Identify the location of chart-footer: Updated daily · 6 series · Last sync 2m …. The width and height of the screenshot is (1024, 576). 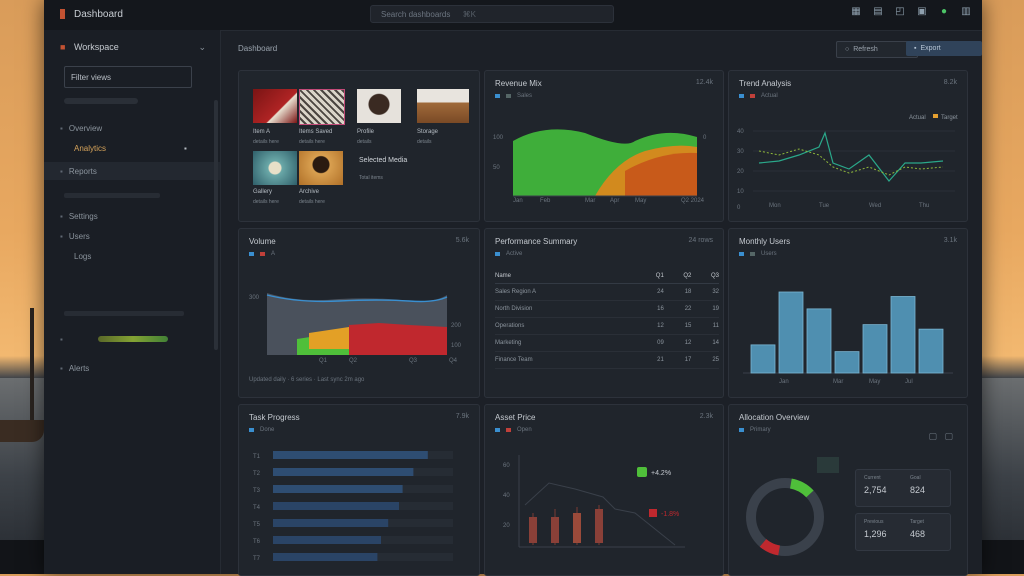
(307, 380).